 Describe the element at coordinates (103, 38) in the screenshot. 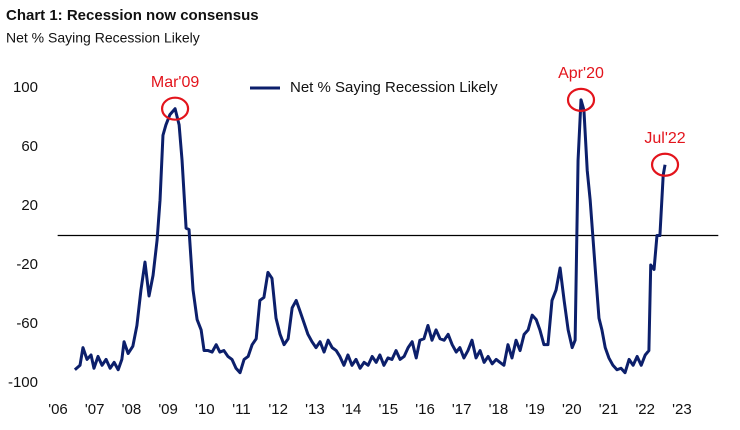

I see `chart-subtitle: Net % Saying Recession Likely` at that location.